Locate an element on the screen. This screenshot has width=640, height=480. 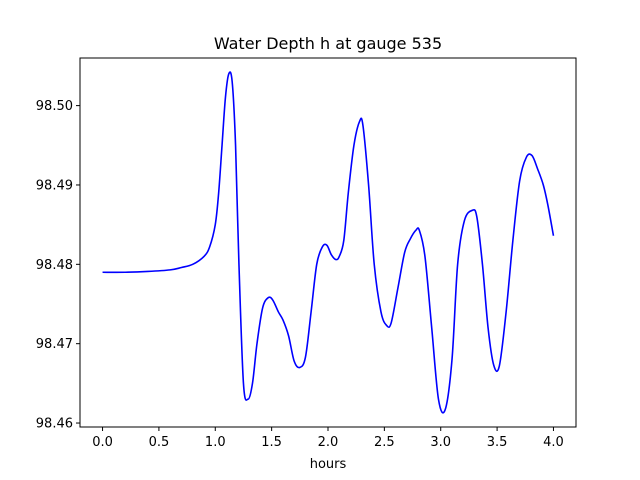
y-axis-ticks: 98.46 98.47 98.48 98.49 98.50 is located at coordinates (58, 265).